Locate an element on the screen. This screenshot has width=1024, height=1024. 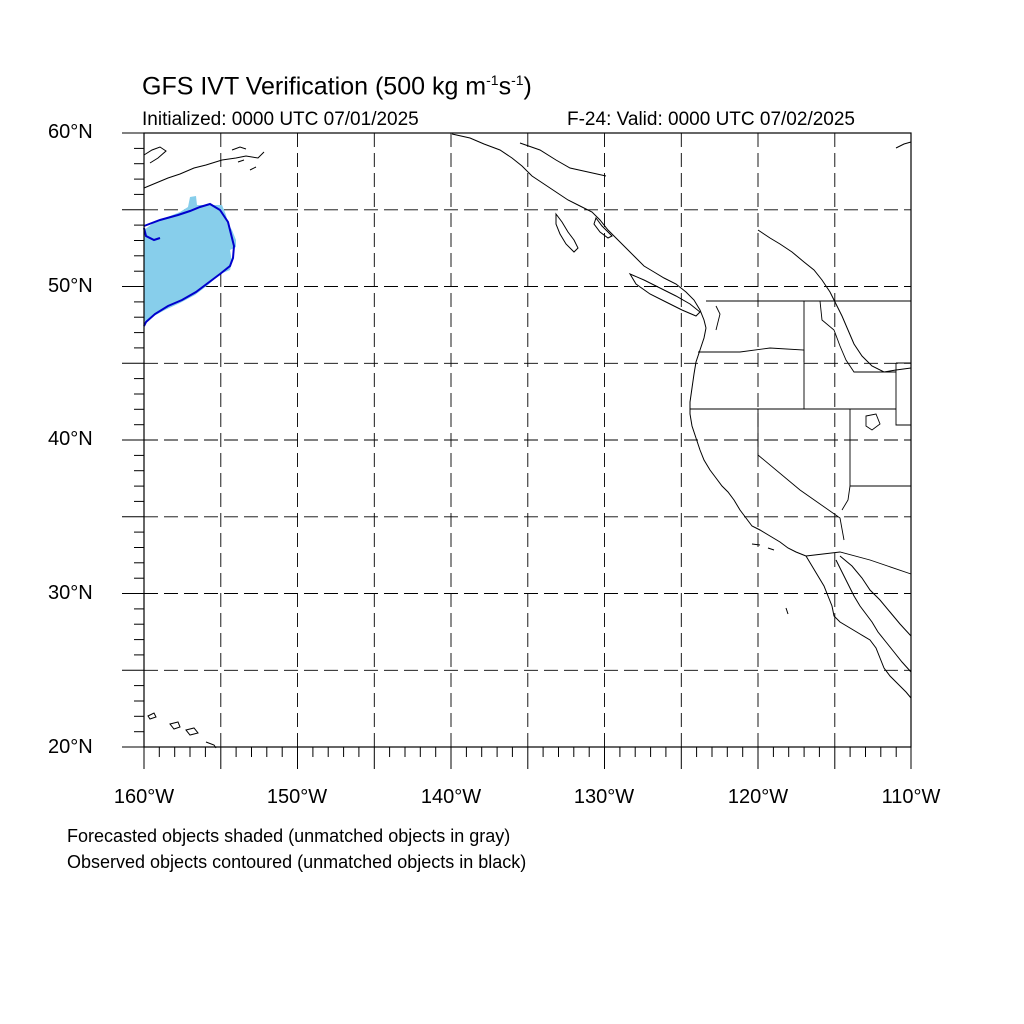
figure-title: GFS IVT Verification (500 kg m-1s-1) is located at coordinates (337, 86).